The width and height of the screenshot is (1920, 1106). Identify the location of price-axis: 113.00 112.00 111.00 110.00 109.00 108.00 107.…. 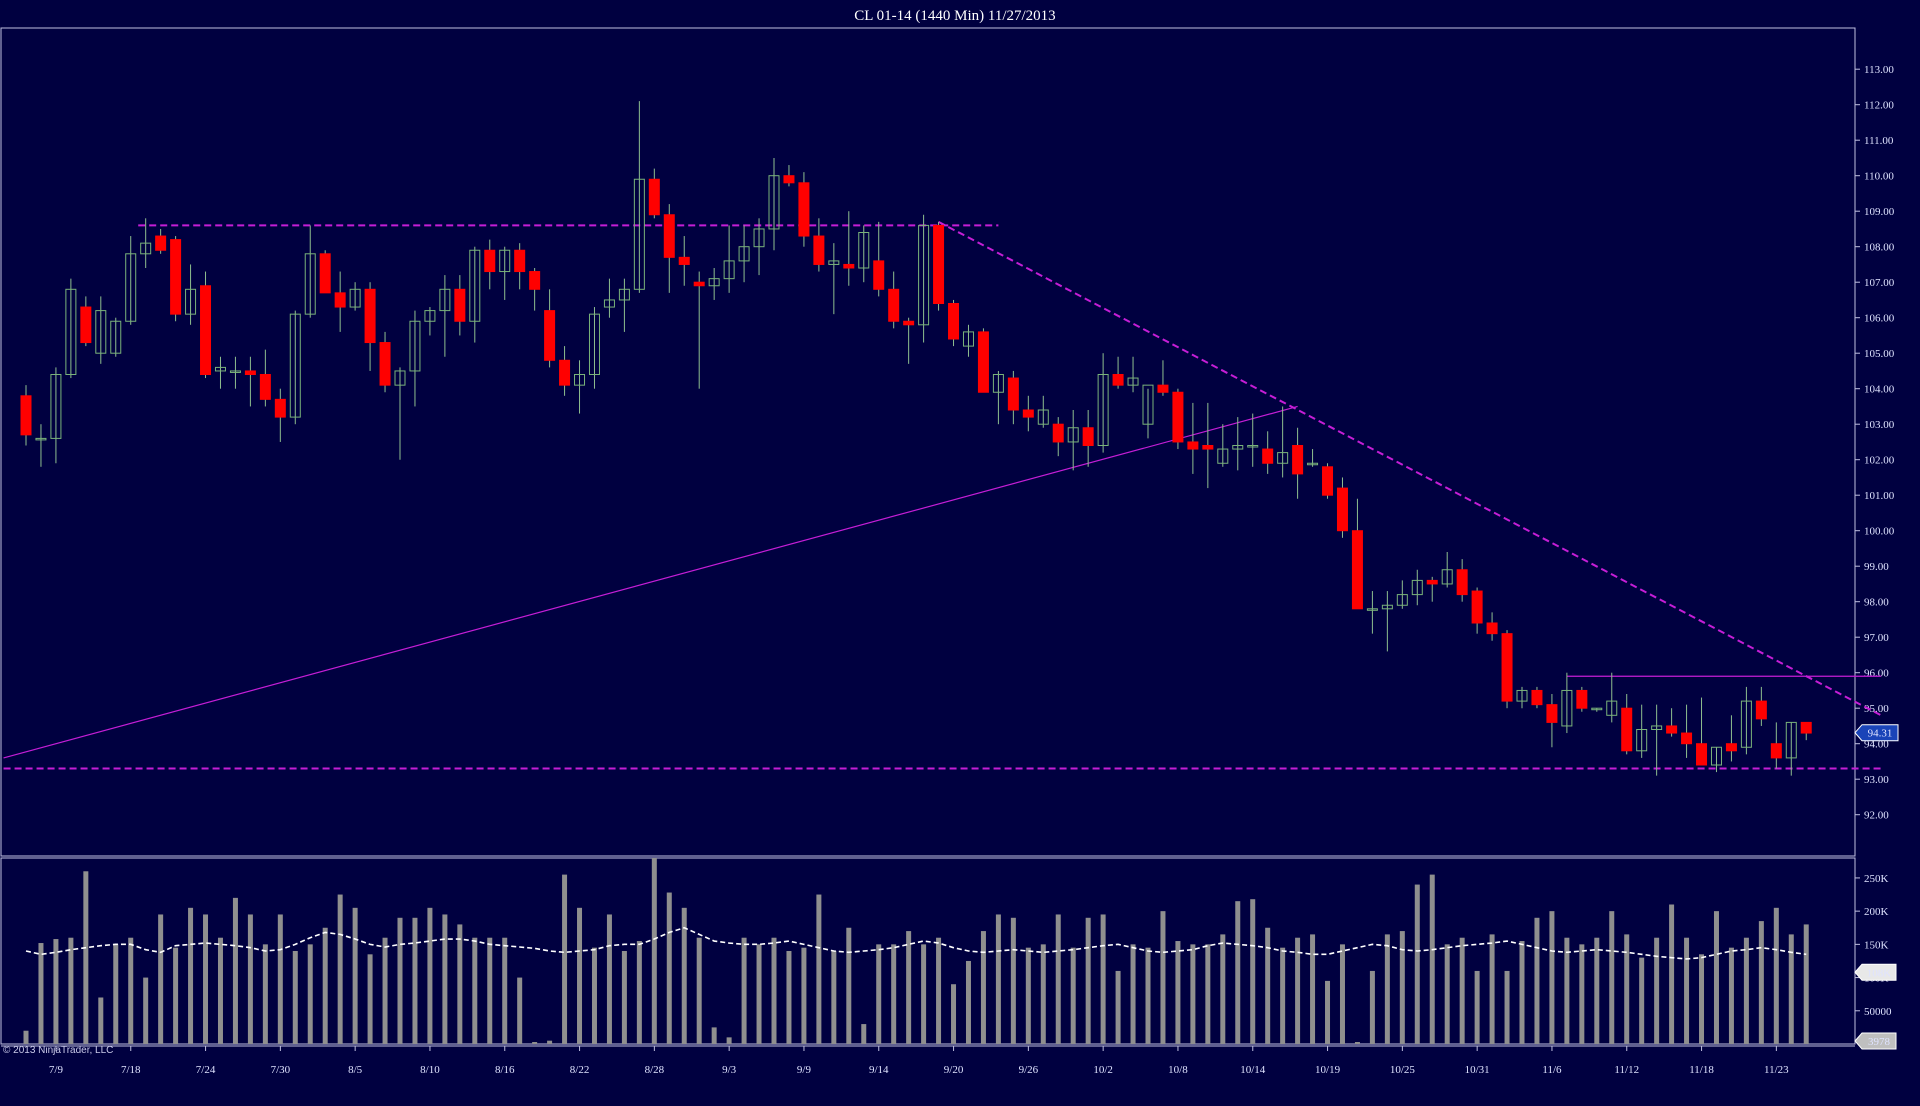
(1875, 443).